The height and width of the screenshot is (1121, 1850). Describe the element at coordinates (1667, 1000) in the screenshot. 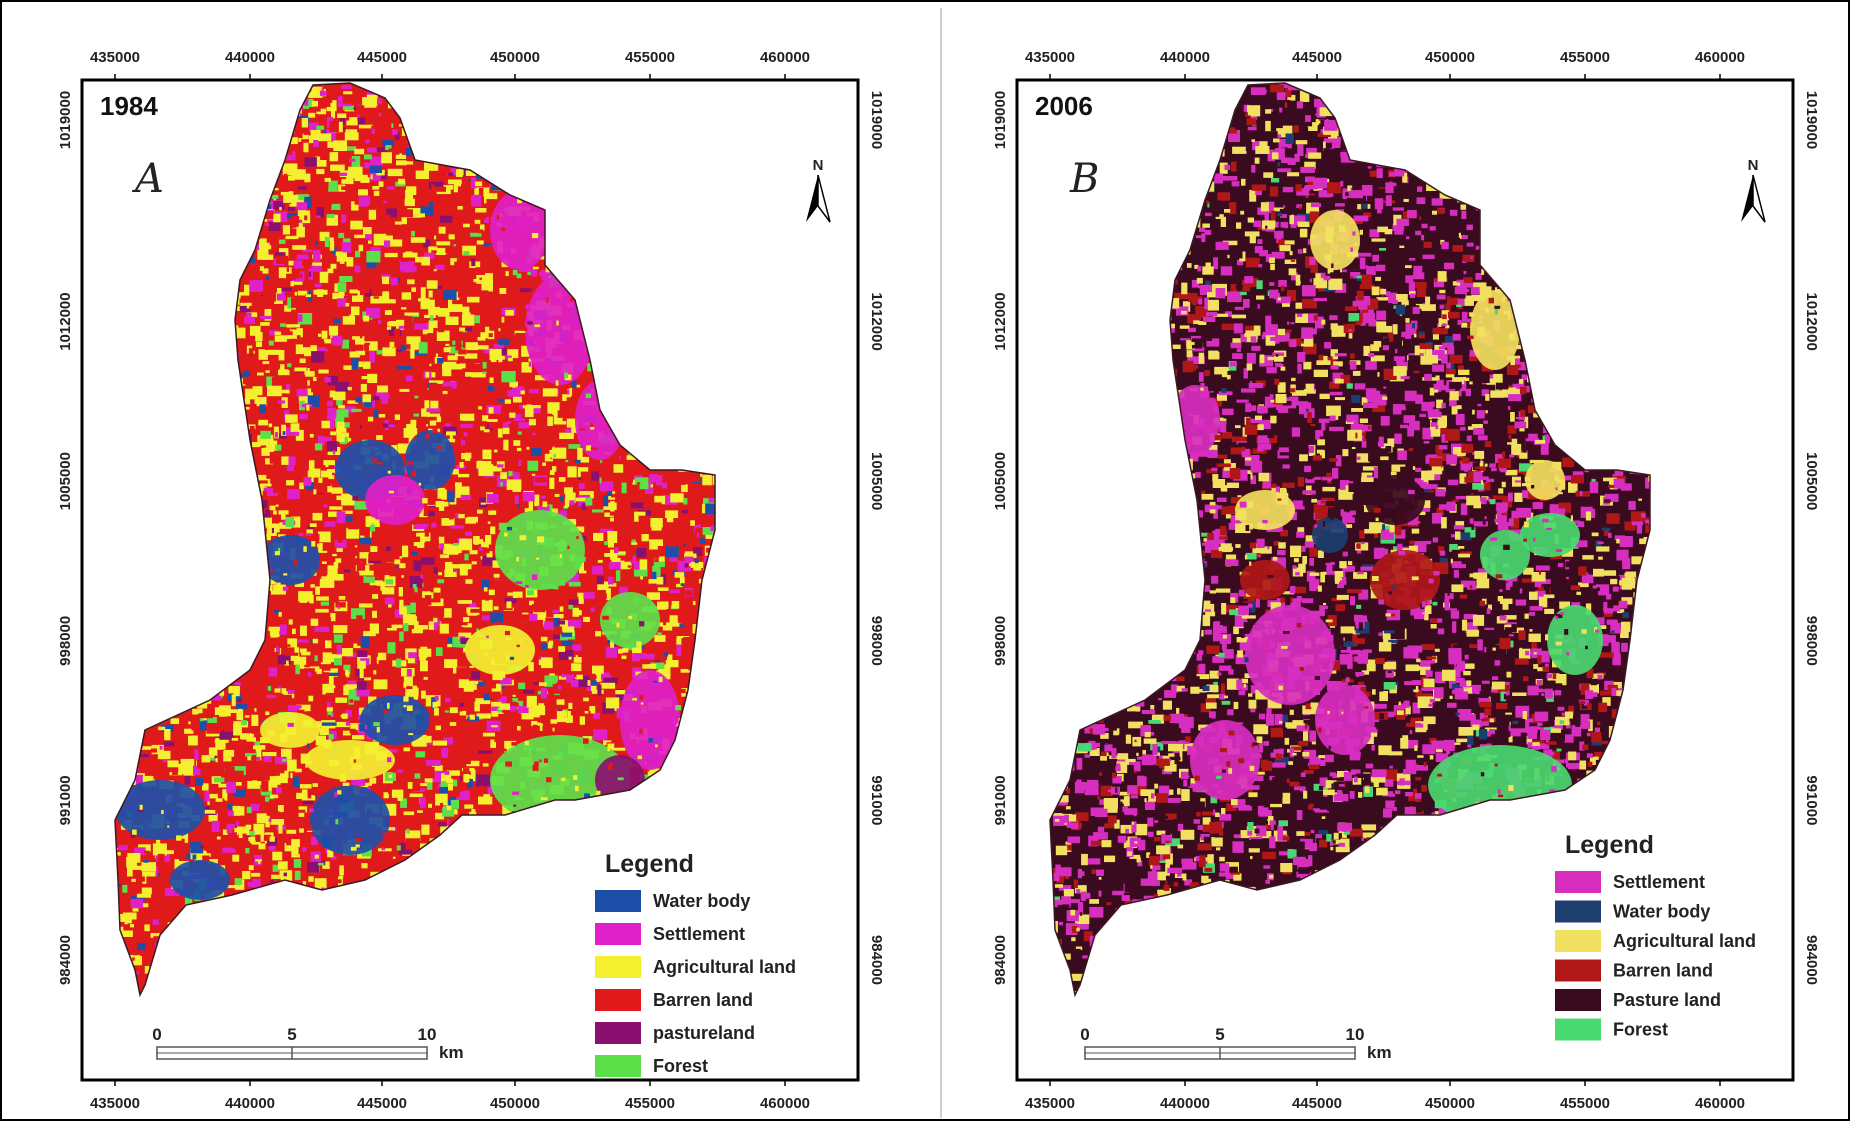

I see `legend-item-label: Pasture land` at that location.